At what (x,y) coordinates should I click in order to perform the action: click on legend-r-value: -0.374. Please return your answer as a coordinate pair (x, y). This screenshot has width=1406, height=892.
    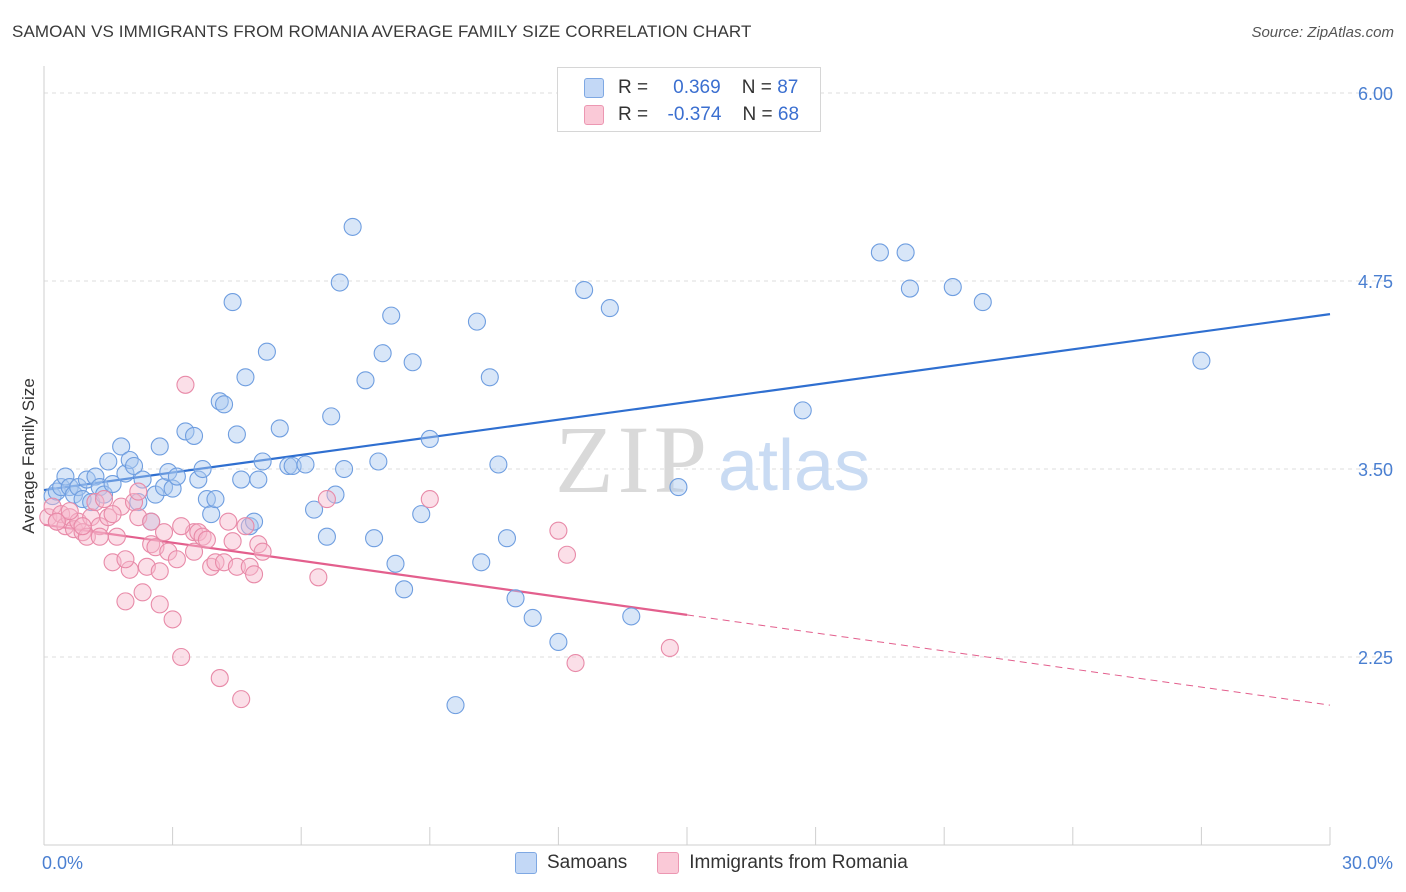
    Looking at the image, I should click on (694, 114).